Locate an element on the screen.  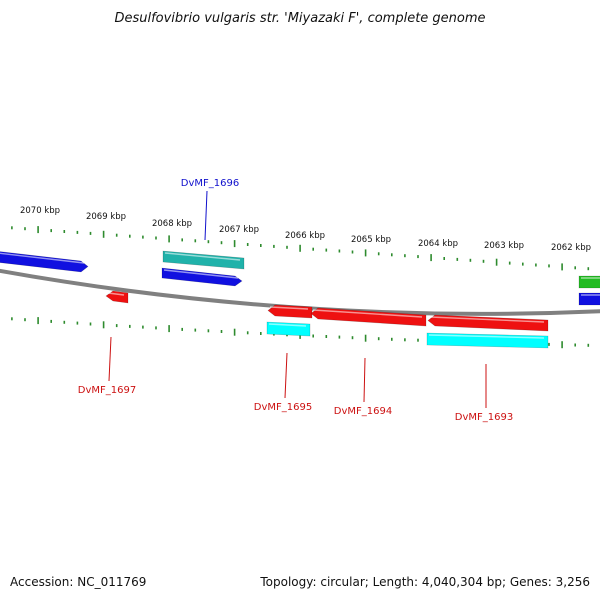
gene-label: DvMF_1694 is located at coordinates (363, 411).